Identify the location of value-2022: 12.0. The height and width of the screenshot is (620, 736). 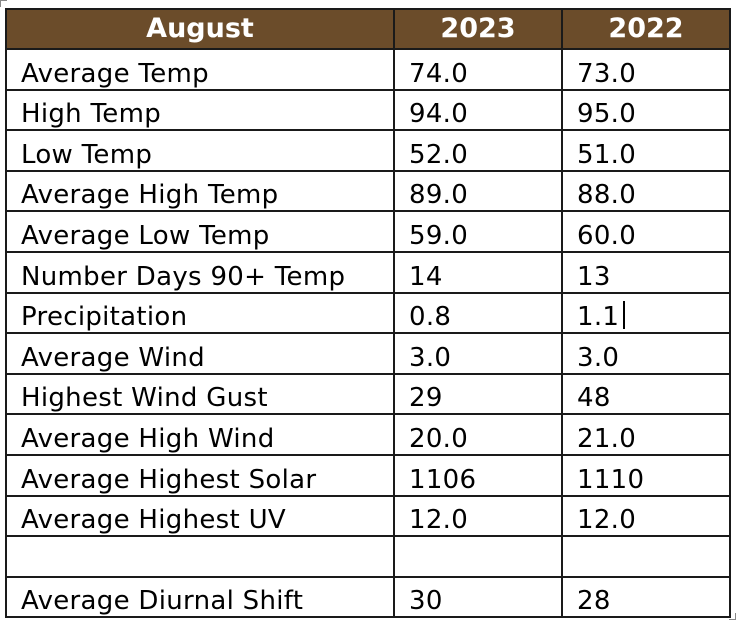
(646, 516).